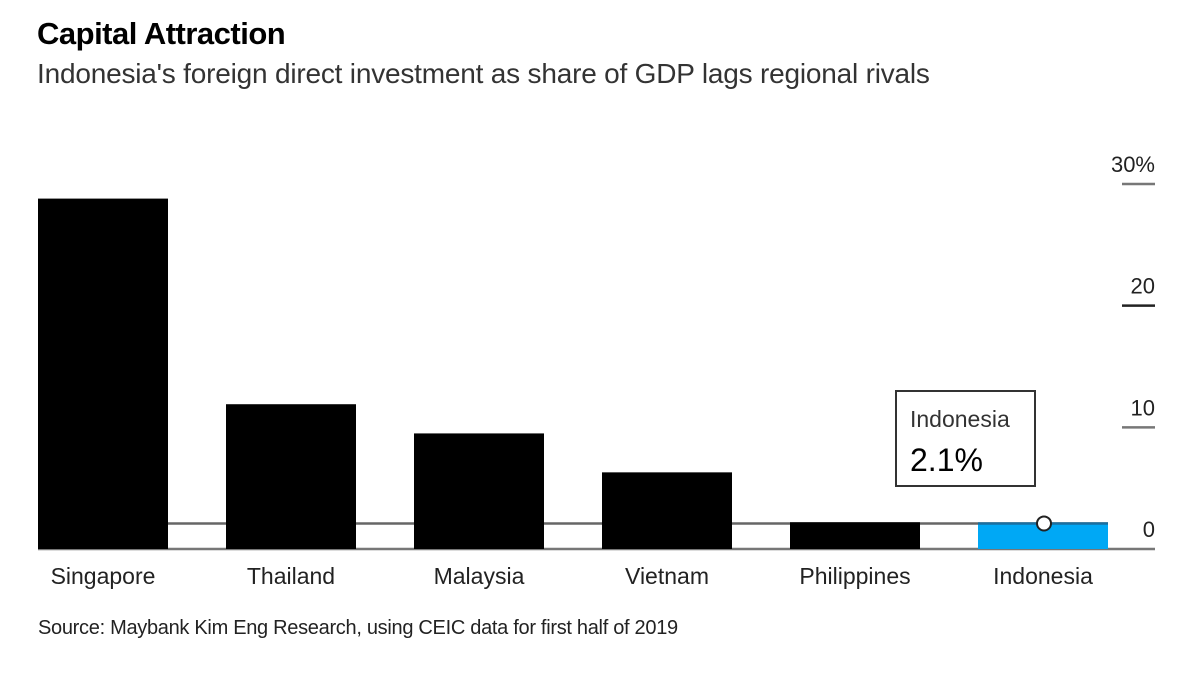  I want to click on y-tick-label: 10, so click(1143, 407).